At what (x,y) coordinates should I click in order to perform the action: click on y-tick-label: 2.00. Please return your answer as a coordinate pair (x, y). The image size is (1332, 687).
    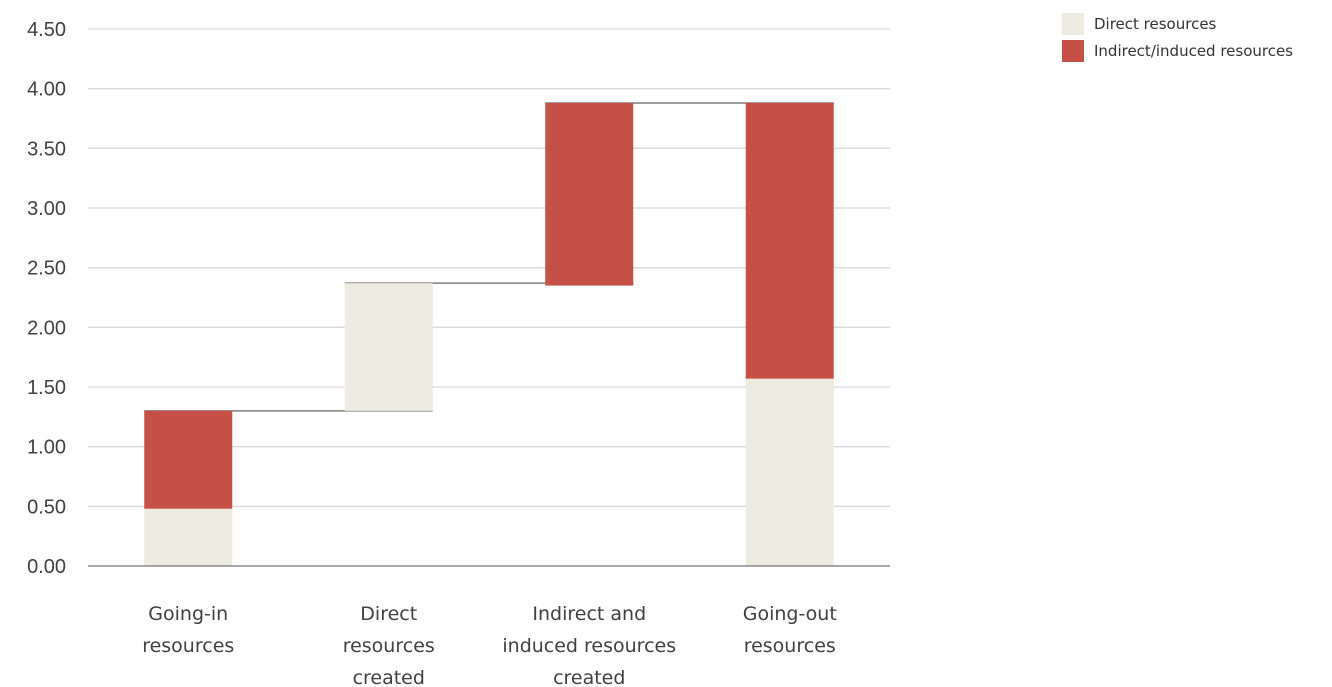
    Looking at the image, I should click on (46, 328).